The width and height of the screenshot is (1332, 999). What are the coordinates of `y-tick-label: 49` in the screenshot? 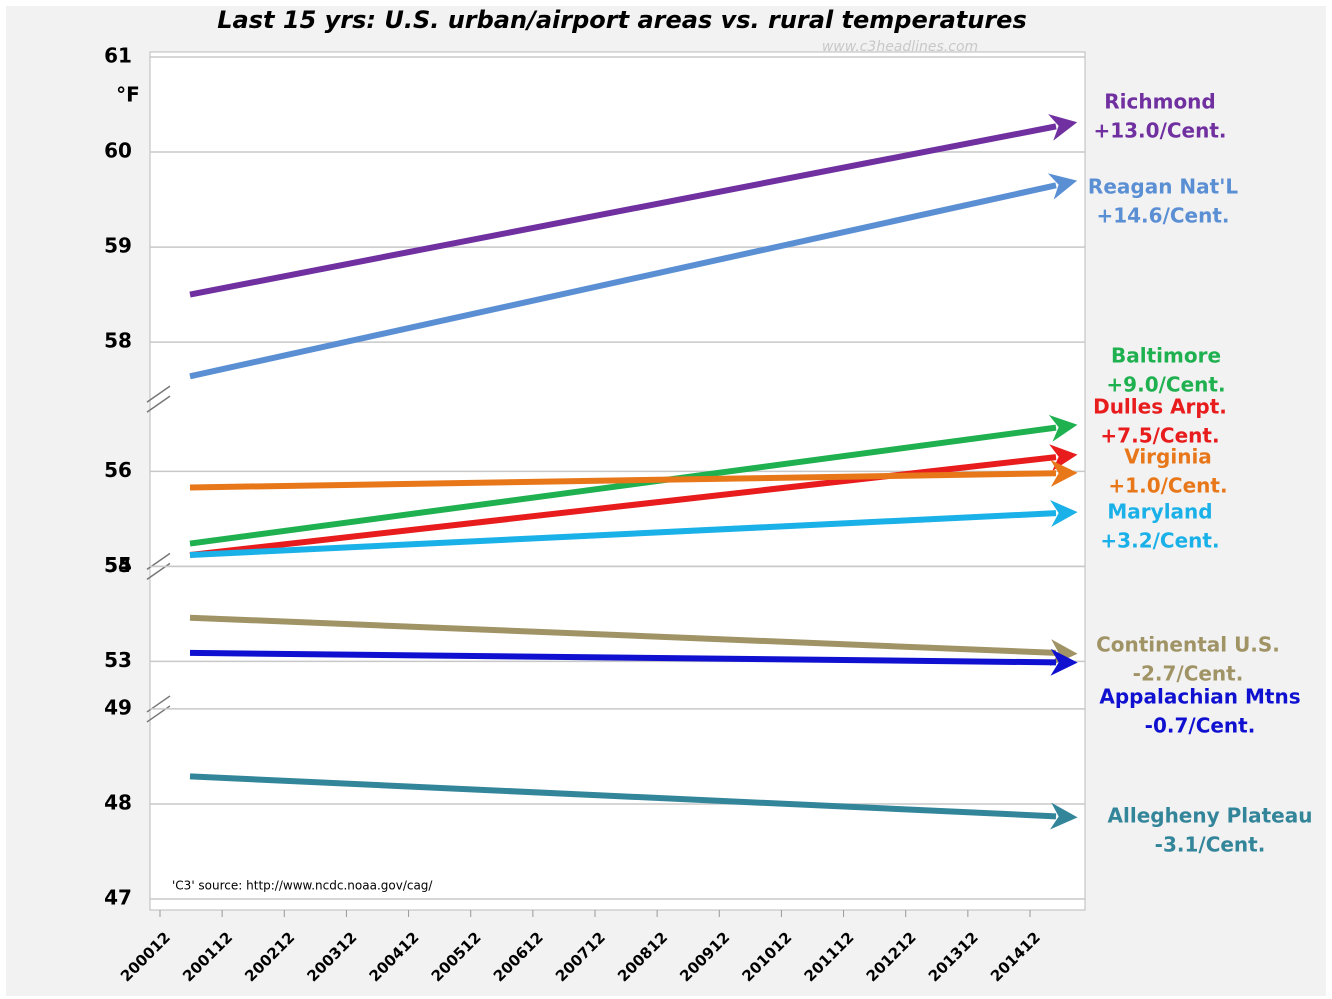 It's located at (118, 707).